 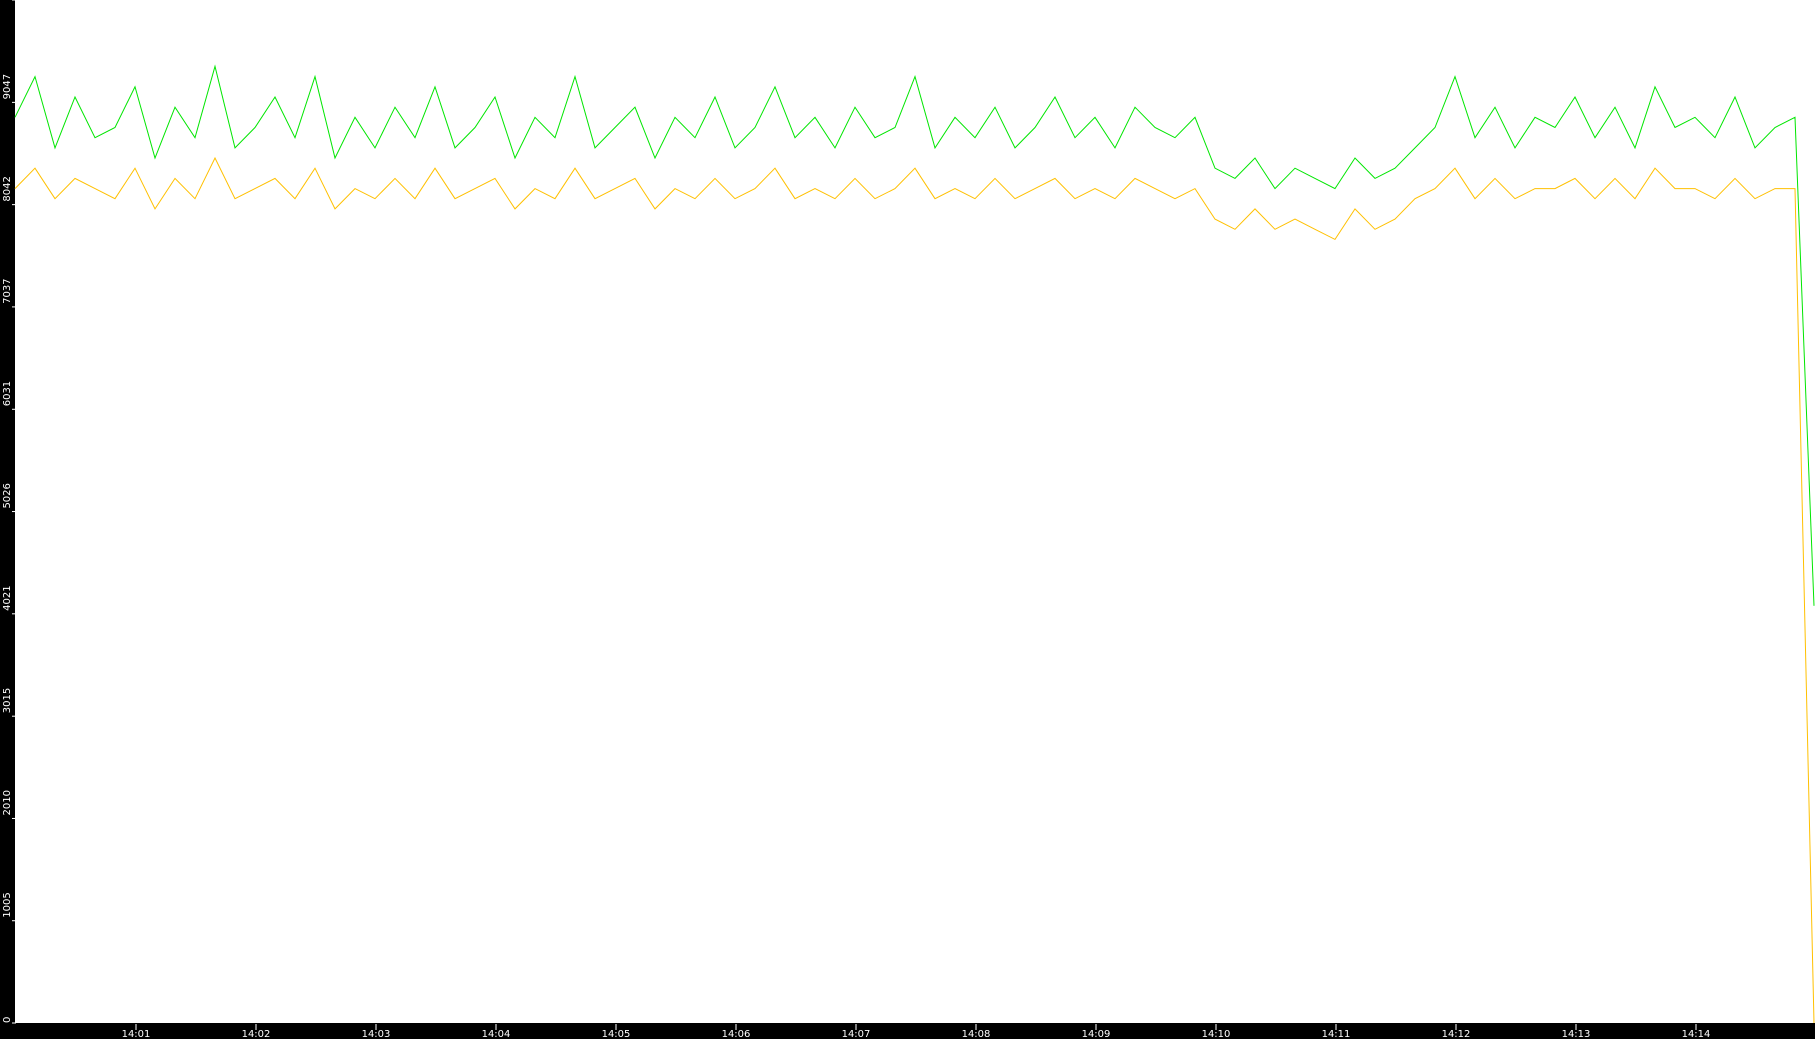 What do you see at coordinates (7, 904) in the screenshot?
I see `y-tick-label: 1005` at bounding box center [7, 904].